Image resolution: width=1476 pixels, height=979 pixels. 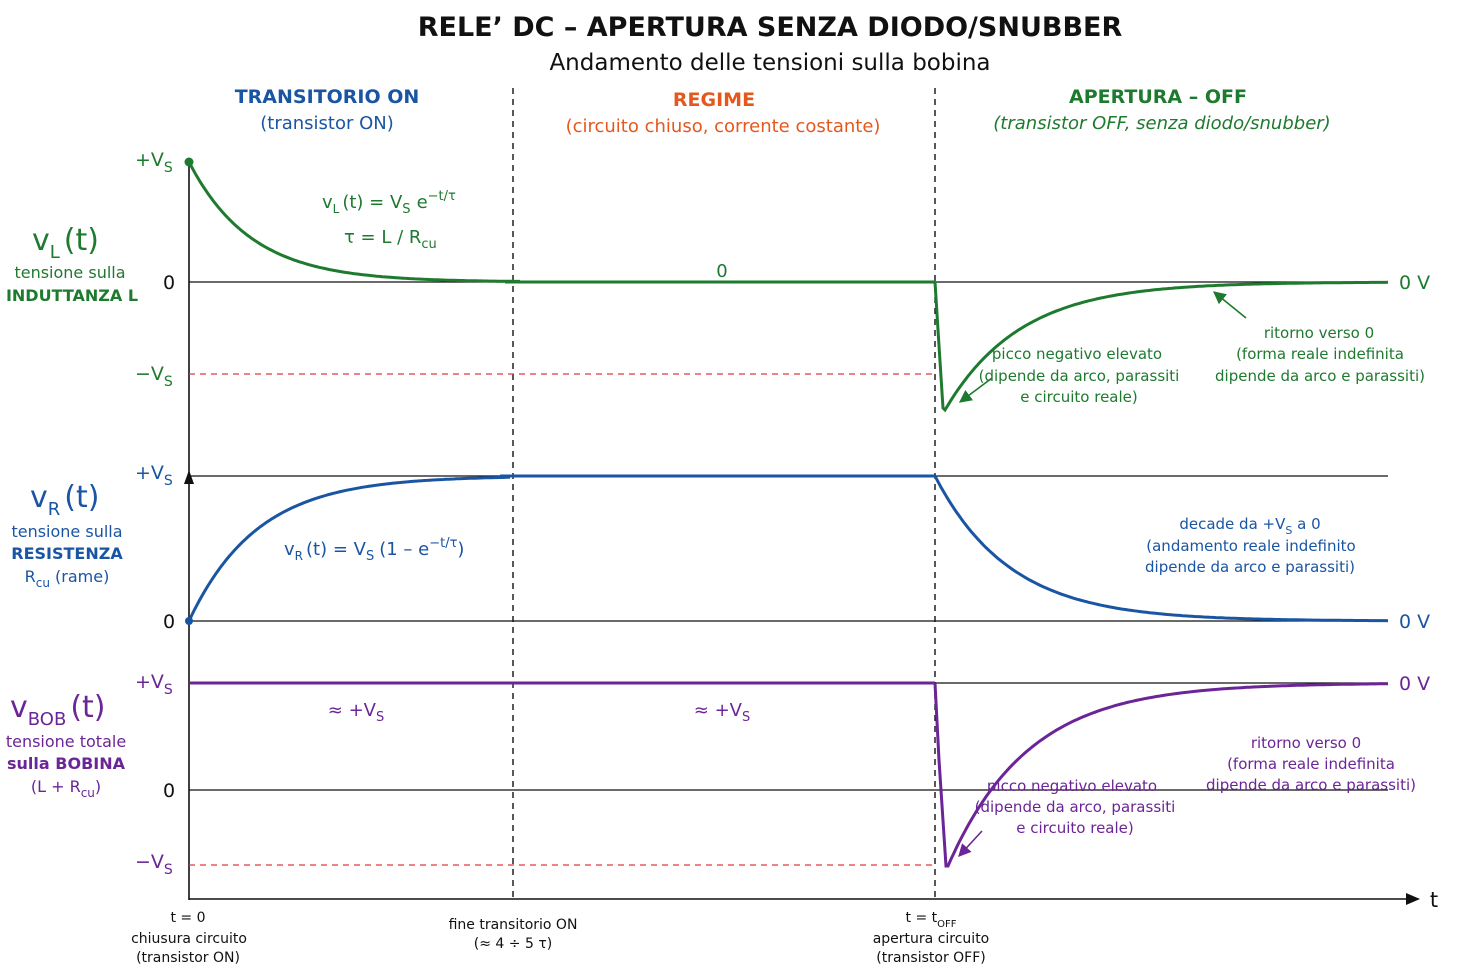 What do you see at coordinates (69, 272) in the screenshot?
I see `vl-desc-1: tensione sulla` at bounding box center [69, 272].